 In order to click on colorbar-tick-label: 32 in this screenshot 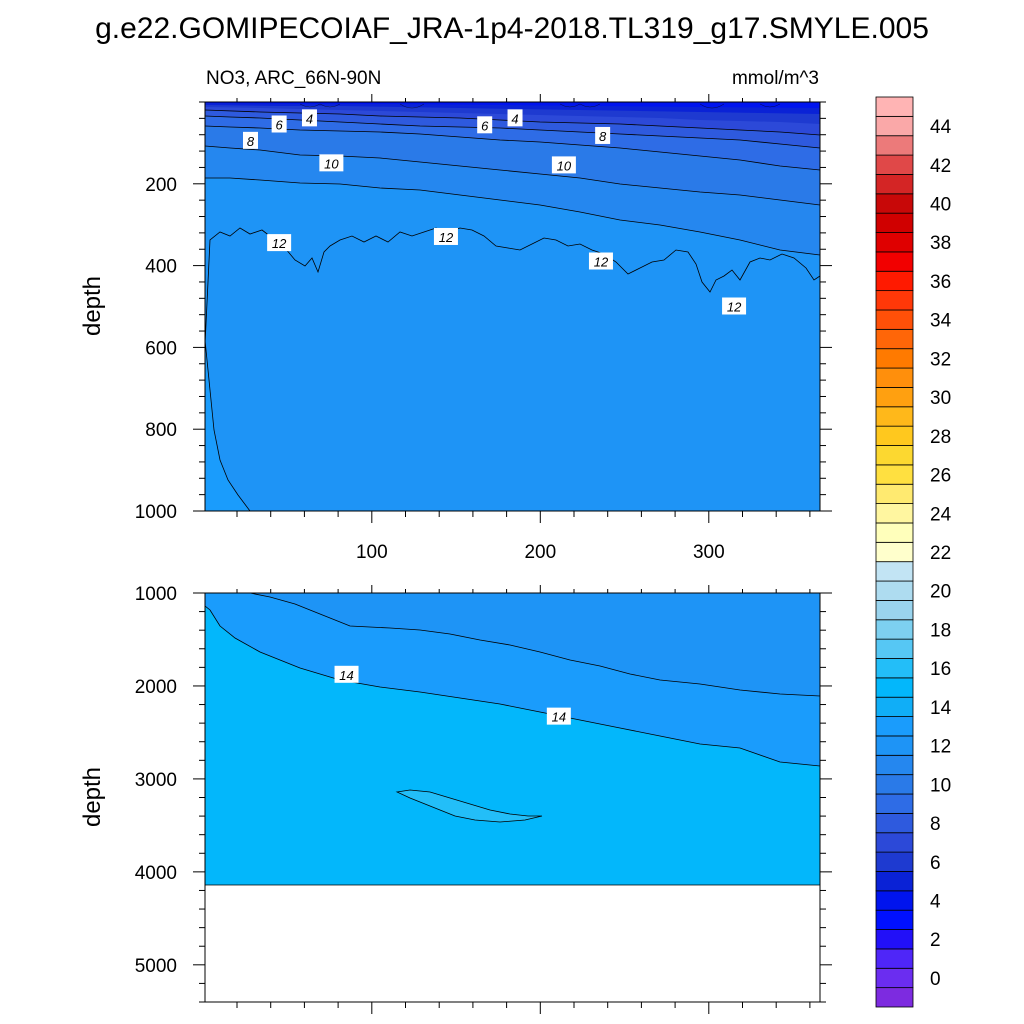, I will do `click(940, 359)`.